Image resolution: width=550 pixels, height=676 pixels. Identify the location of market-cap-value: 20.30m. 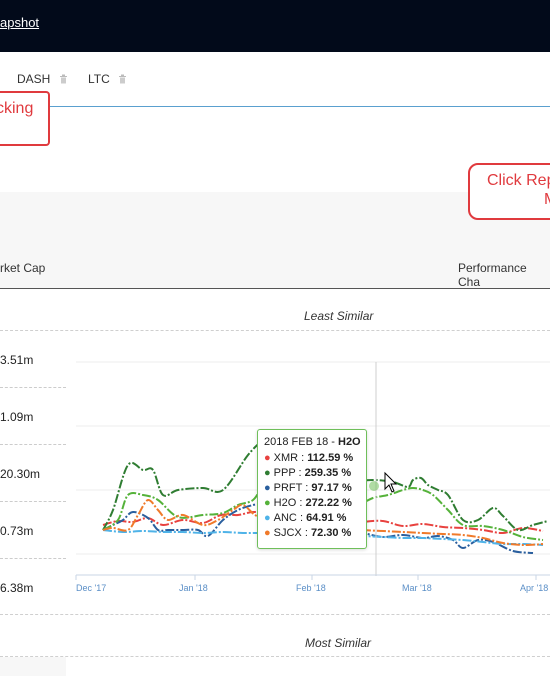
(20, 474).